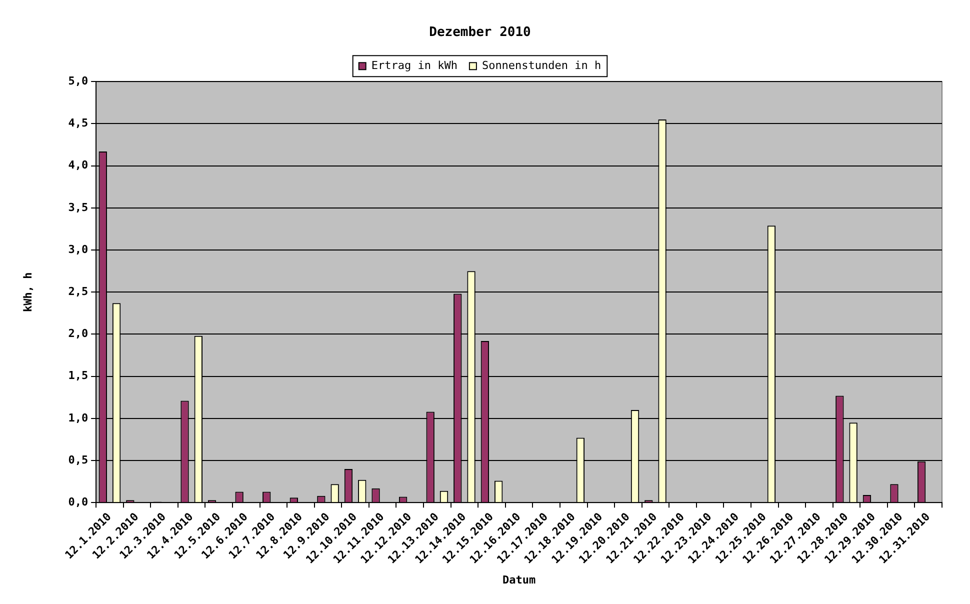 Image resolution: width=970 pixels, height=604 pixels. What do you see at coordinates (519, 579) in the screenshot?
I see `x-axis-title: Datum` at bounding box center [519, 579].